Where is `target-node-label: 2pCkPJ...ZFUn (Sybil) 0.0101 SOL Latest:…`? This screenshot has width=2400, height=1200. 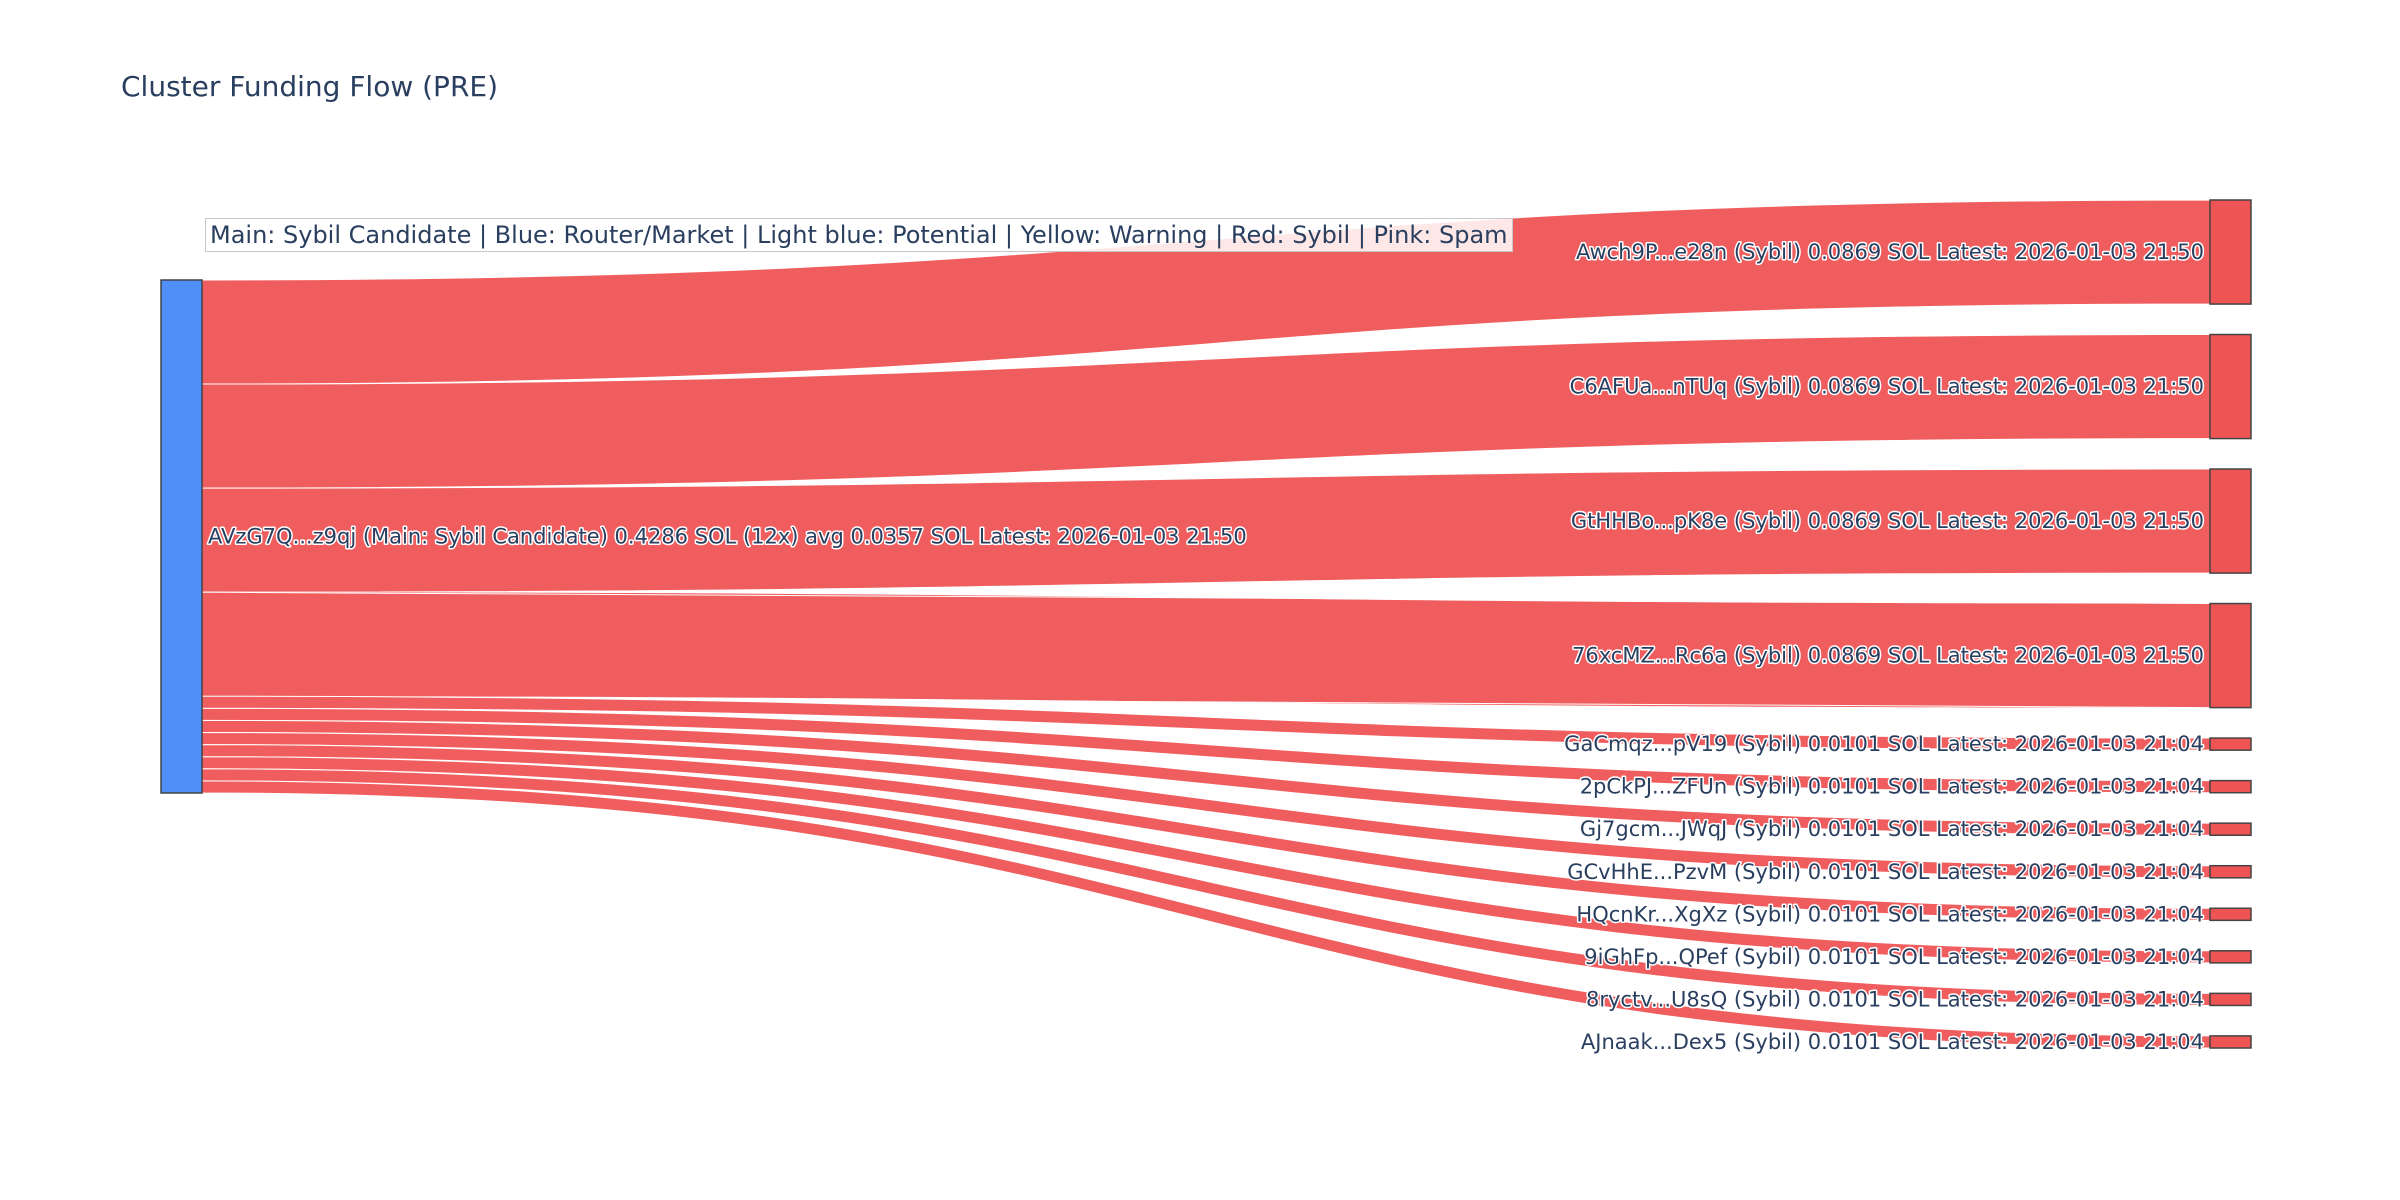 target-node-label: 2pCkPJ...ZFUn (Sybil) 0.0101 SOL Latest:… is located at coordinates (1892, 787).